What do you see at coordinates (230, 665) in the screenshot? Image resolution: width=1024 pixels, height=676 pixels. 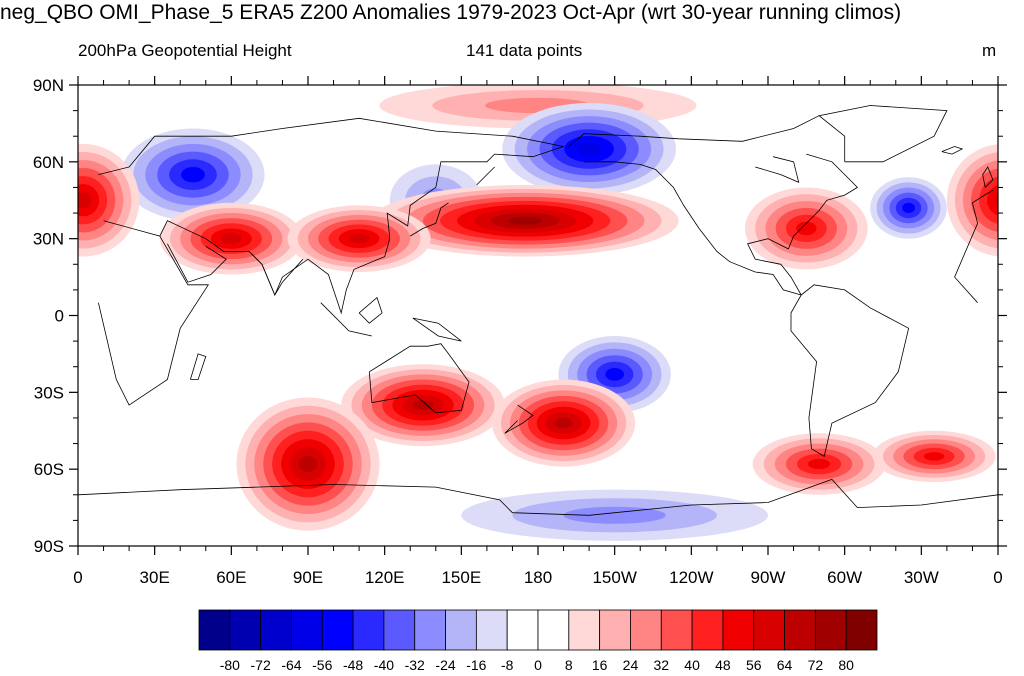 I see `colorbar-label: -80` at bounding box center [230, 665].